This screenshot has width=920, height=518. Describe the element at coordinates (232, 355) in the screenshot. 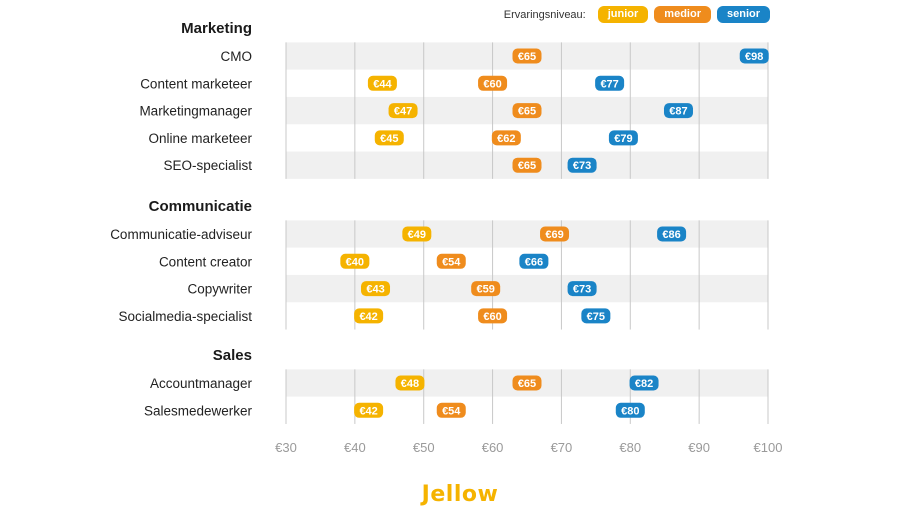

I see `group-title: Sales` at that location.